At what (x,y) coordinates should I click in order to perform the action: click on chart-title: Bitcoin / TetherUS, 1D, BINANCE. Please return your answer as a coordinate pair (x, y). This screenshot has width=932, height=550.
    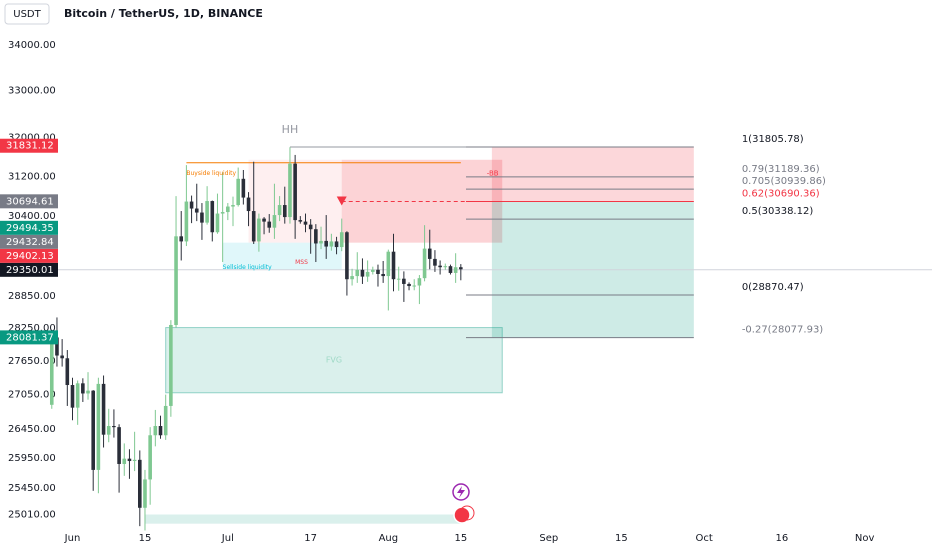
    Looking at the image, I should click on (163, 13).